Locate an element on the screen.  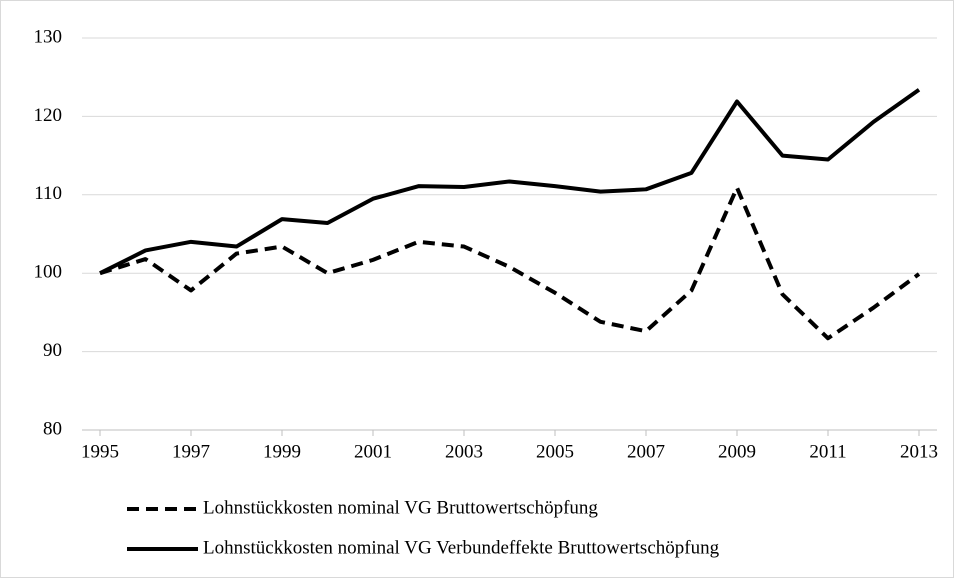
x-tick-label: 1999 is located at coordinates (282, 451).